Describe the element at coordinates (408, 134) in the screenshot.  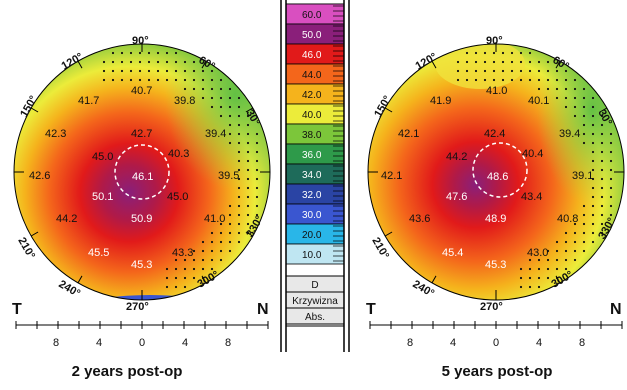
I see `right-value: 42.1` at that location.